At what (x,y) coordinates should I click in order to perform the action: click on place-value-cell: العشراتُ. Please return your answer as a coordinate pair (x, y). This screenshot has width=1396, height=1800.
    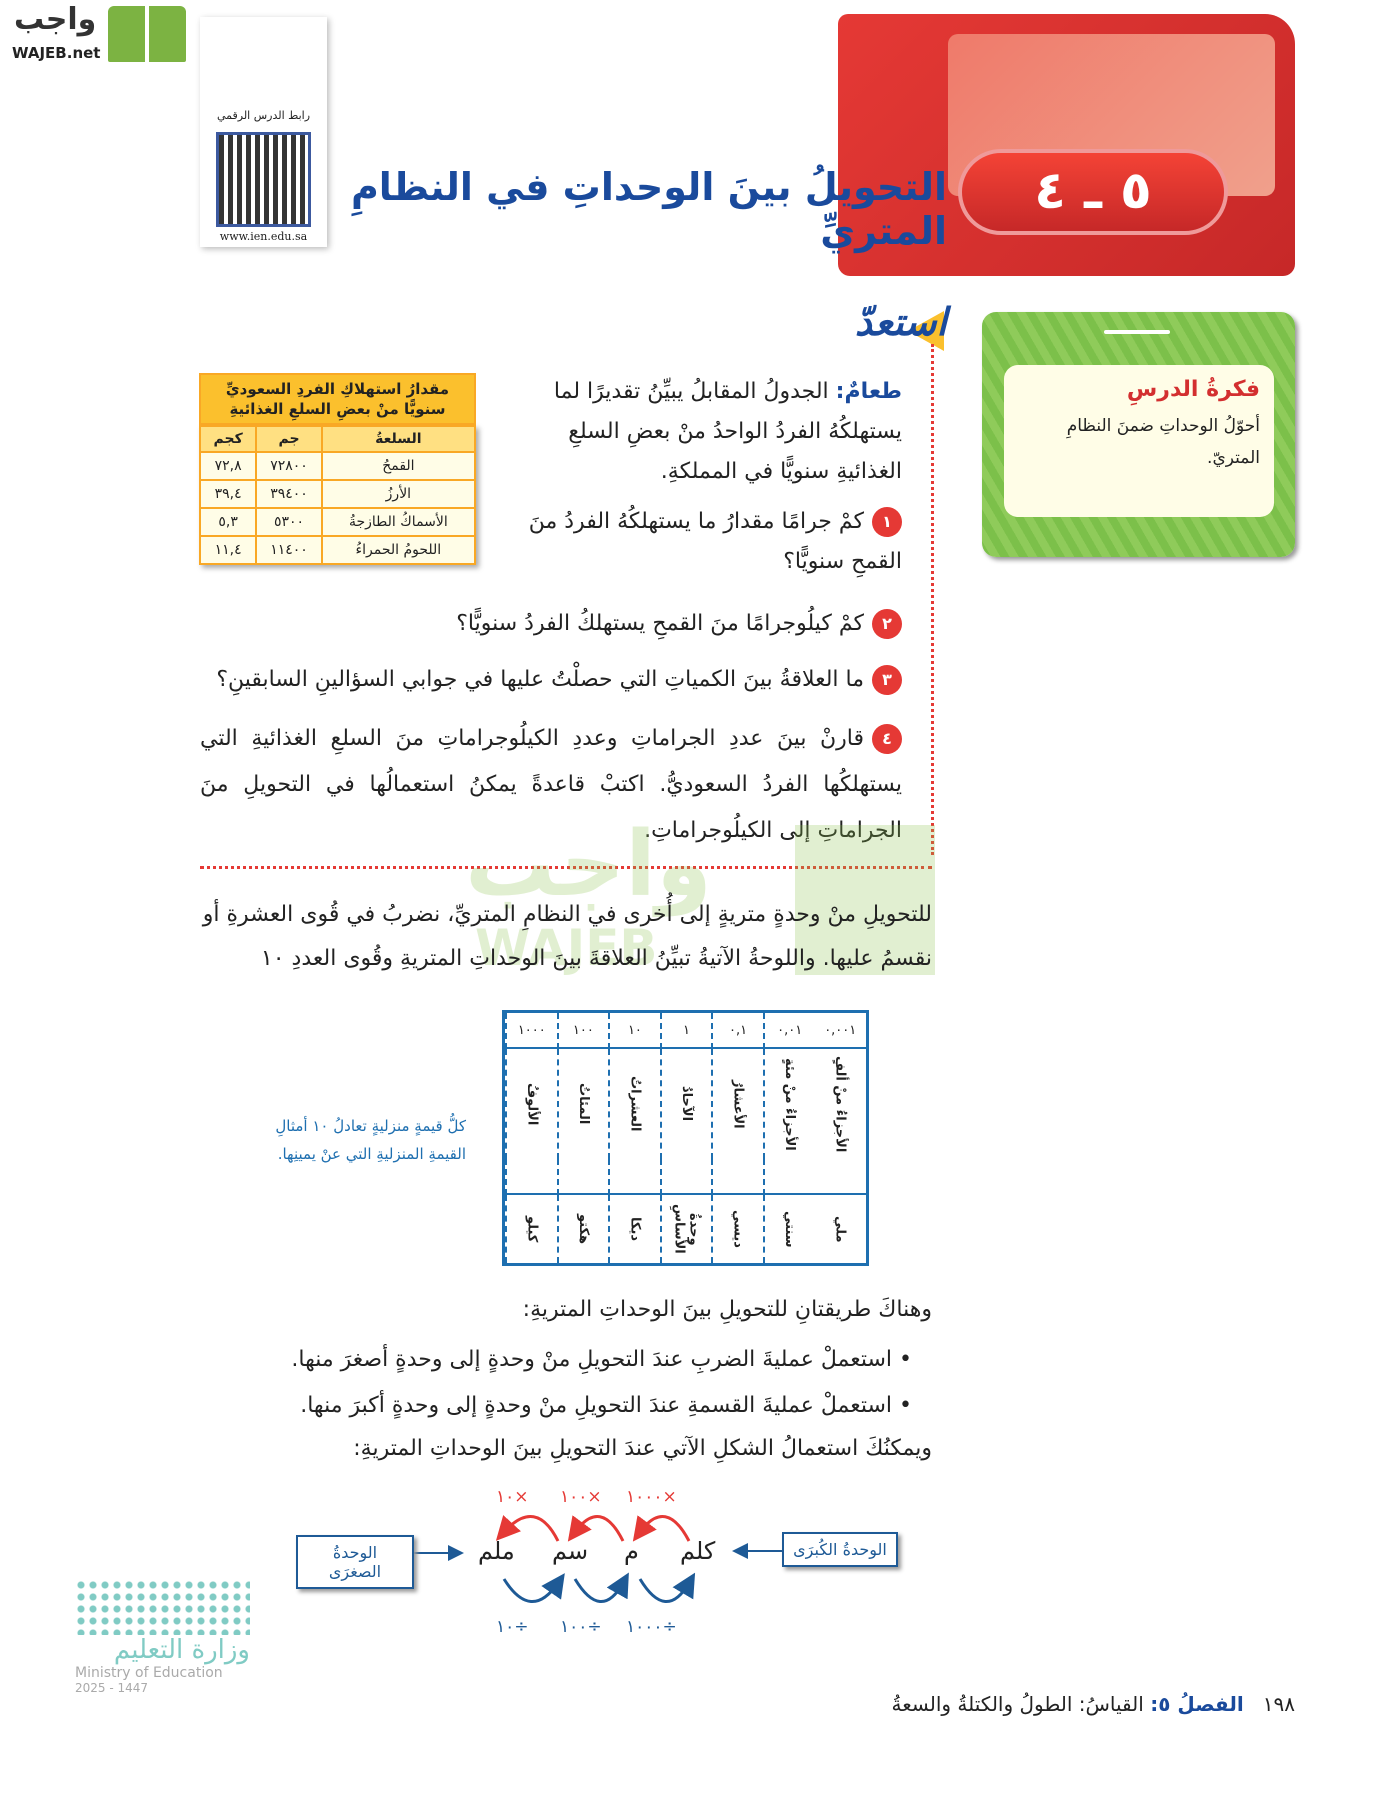
    Looking at the image, I should click on (634, 1104).